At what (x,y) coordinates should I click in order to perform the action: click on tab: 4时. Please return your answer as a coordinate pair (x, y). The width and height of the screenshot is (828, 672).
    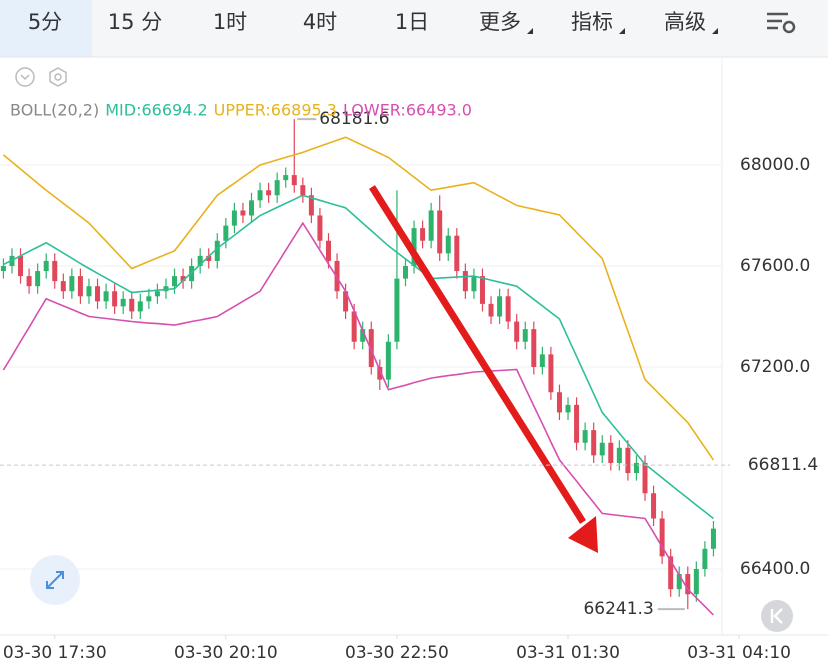
    Looking at the image, I should click on (320, 22).